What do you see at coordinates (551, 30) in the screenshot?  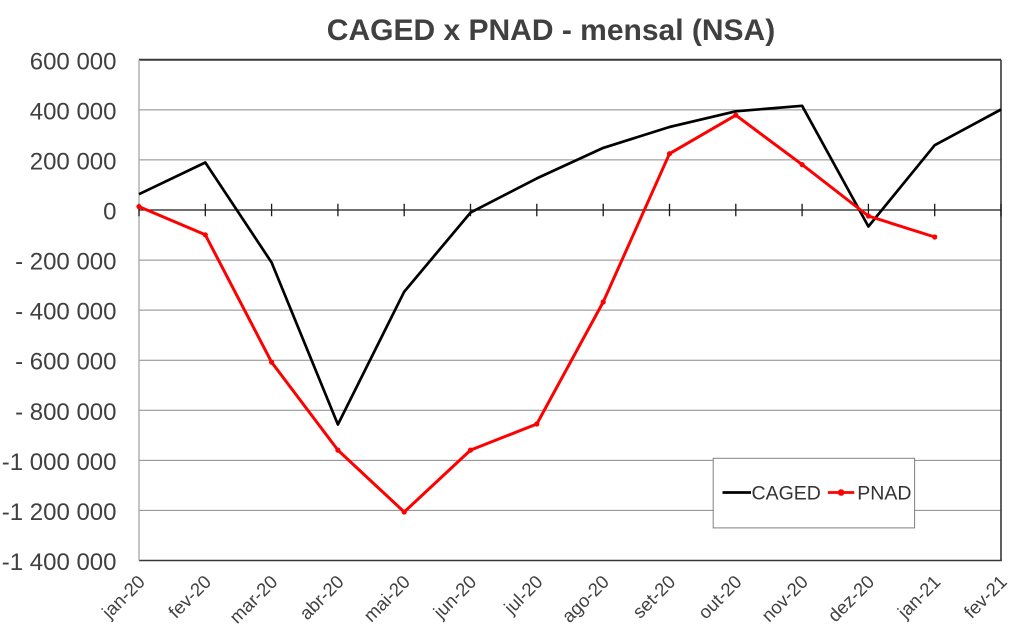 I see `svg-text: CAGED x PNAD - mensal (NSA)` at bounding box center [551, 30].